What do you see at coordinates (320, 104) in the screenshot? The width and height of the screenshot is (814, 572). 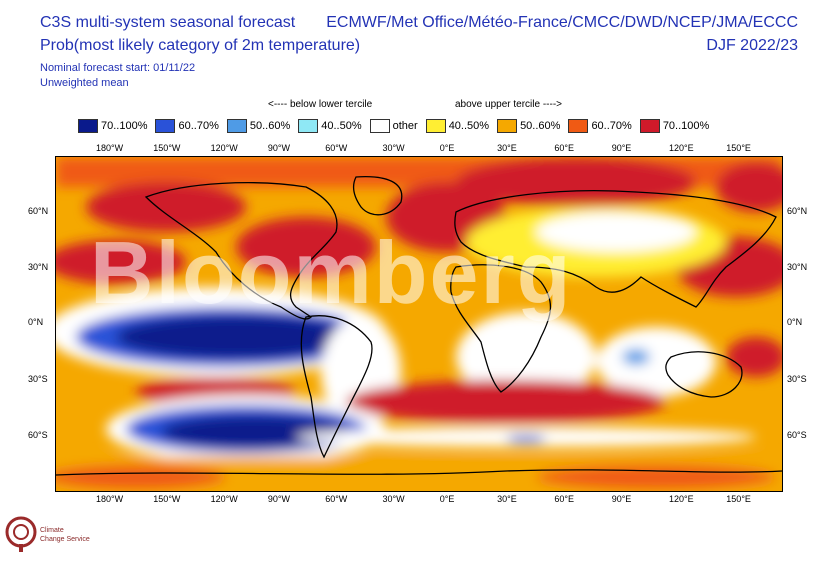 I see `below-tercile-label: <---- below lower tercile` at bounding box center [320, 104].